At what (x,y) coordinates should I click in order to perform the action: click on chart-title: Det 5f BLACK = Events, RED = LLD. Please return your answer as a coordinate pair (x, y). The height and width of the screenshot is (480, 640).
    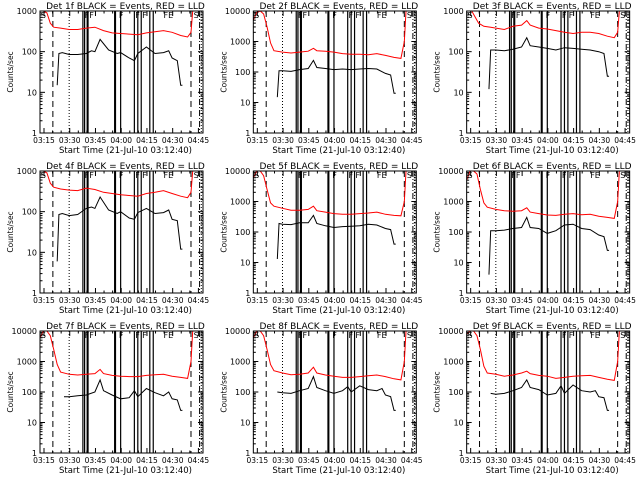
    Looking at the image, I should click on (338, 167).